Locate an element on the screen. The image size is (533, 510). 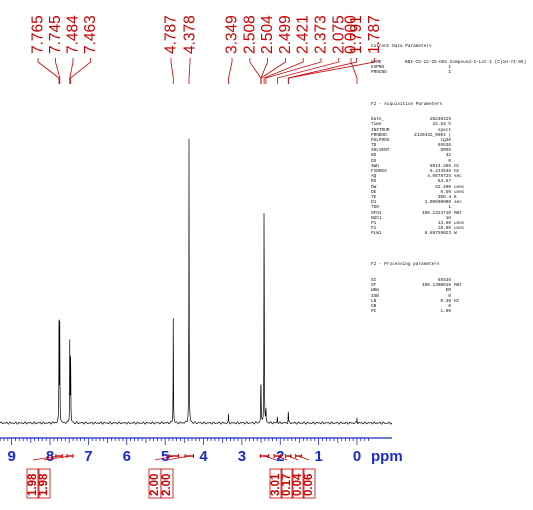
acq-param-key: INSTRUM is located at coordinates (380, 130).